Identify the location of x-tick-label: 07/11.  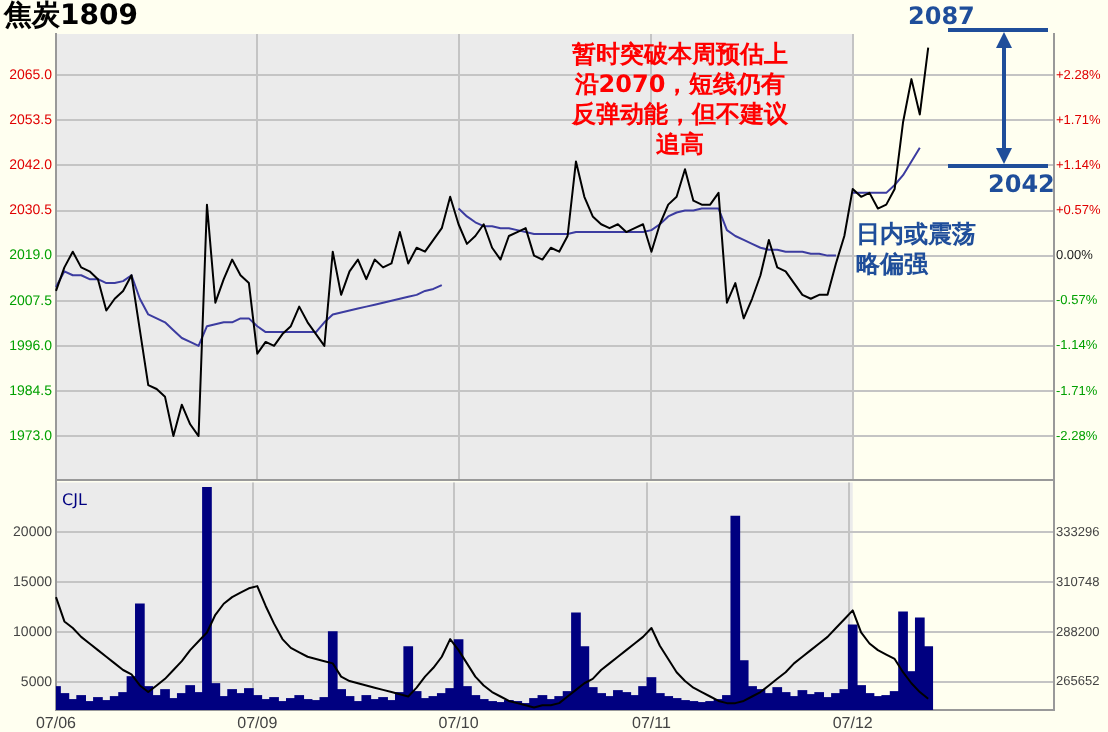
(652, 723).